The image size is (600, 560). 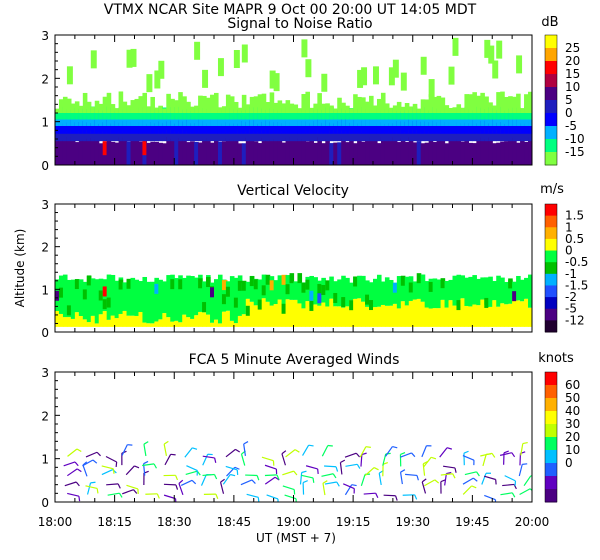 What do you see at coordinates (574, 239) in the screenshot?
I see `colorbar-label: 0.5` at bounding box center [574, 239].